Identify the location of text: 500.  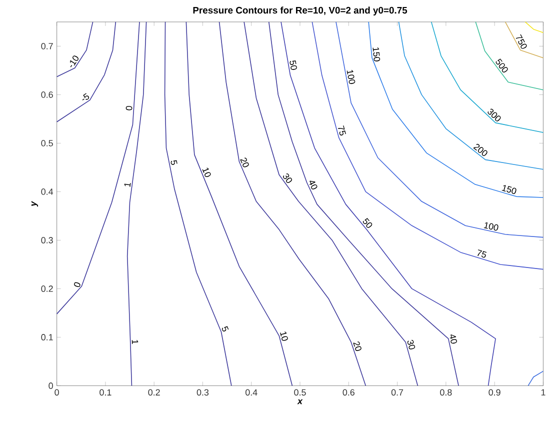
(502, 65).